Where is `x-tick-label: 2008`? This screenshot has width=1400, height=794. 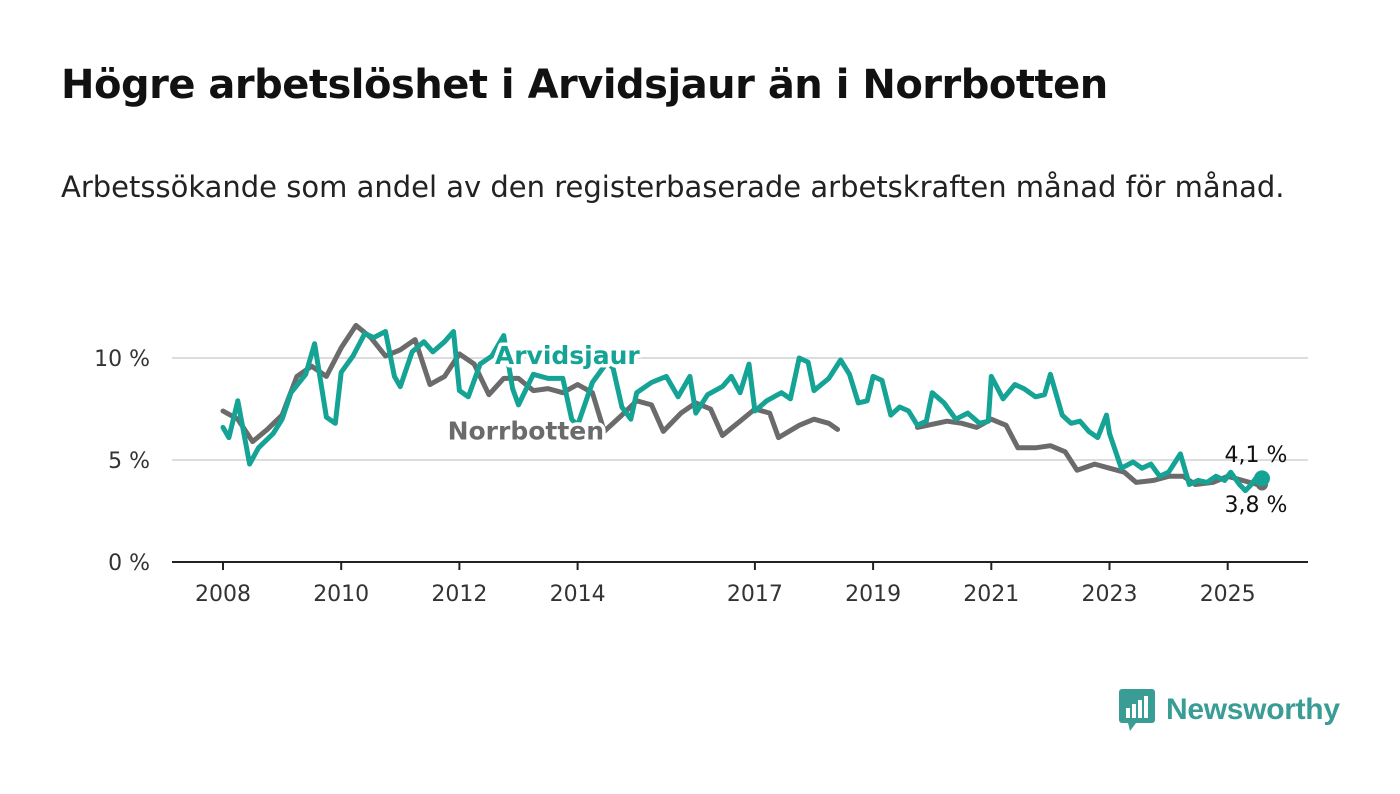
x-tick-label: 2008 is located at coordinates (223, 594).